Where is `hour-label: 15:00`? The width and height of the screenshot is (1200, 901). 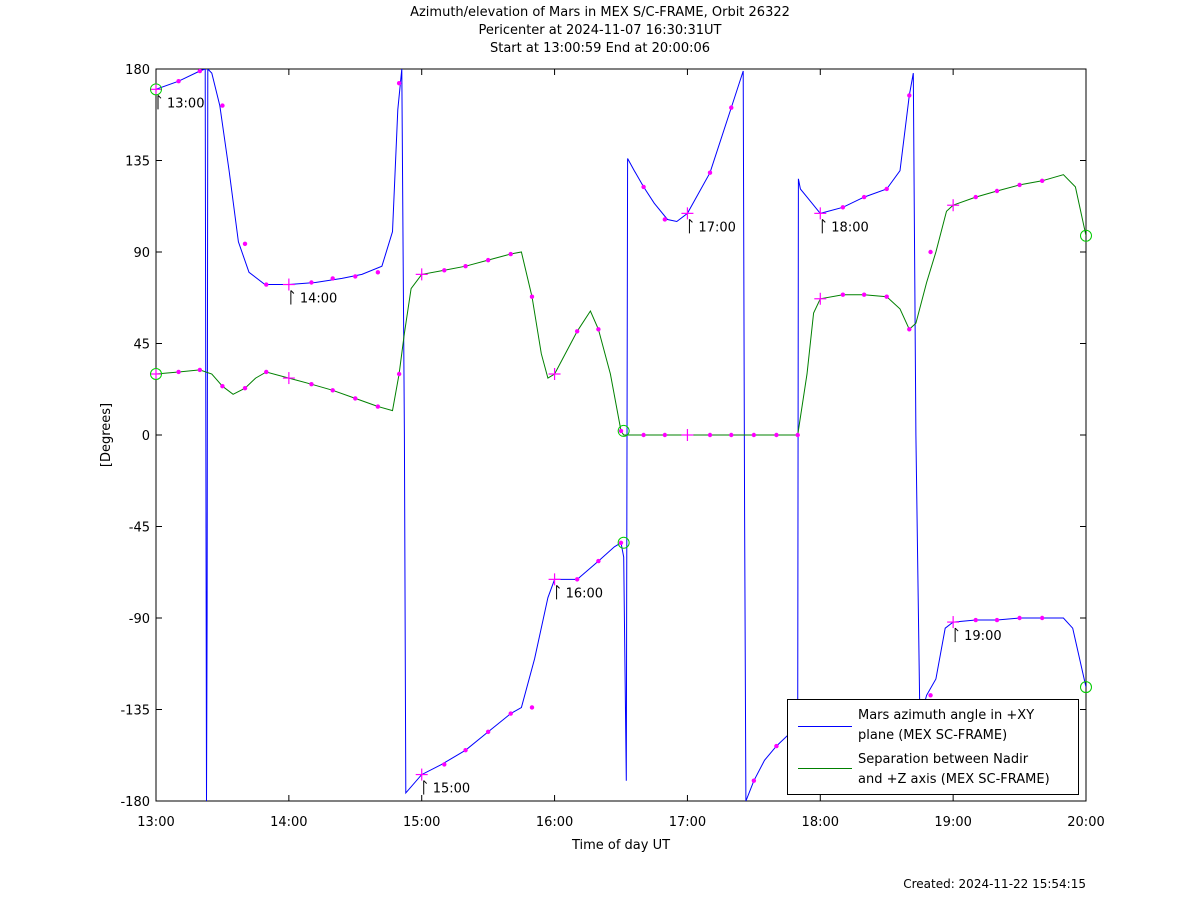 hour-label: 15:00 is located at coordinates (451, 789).